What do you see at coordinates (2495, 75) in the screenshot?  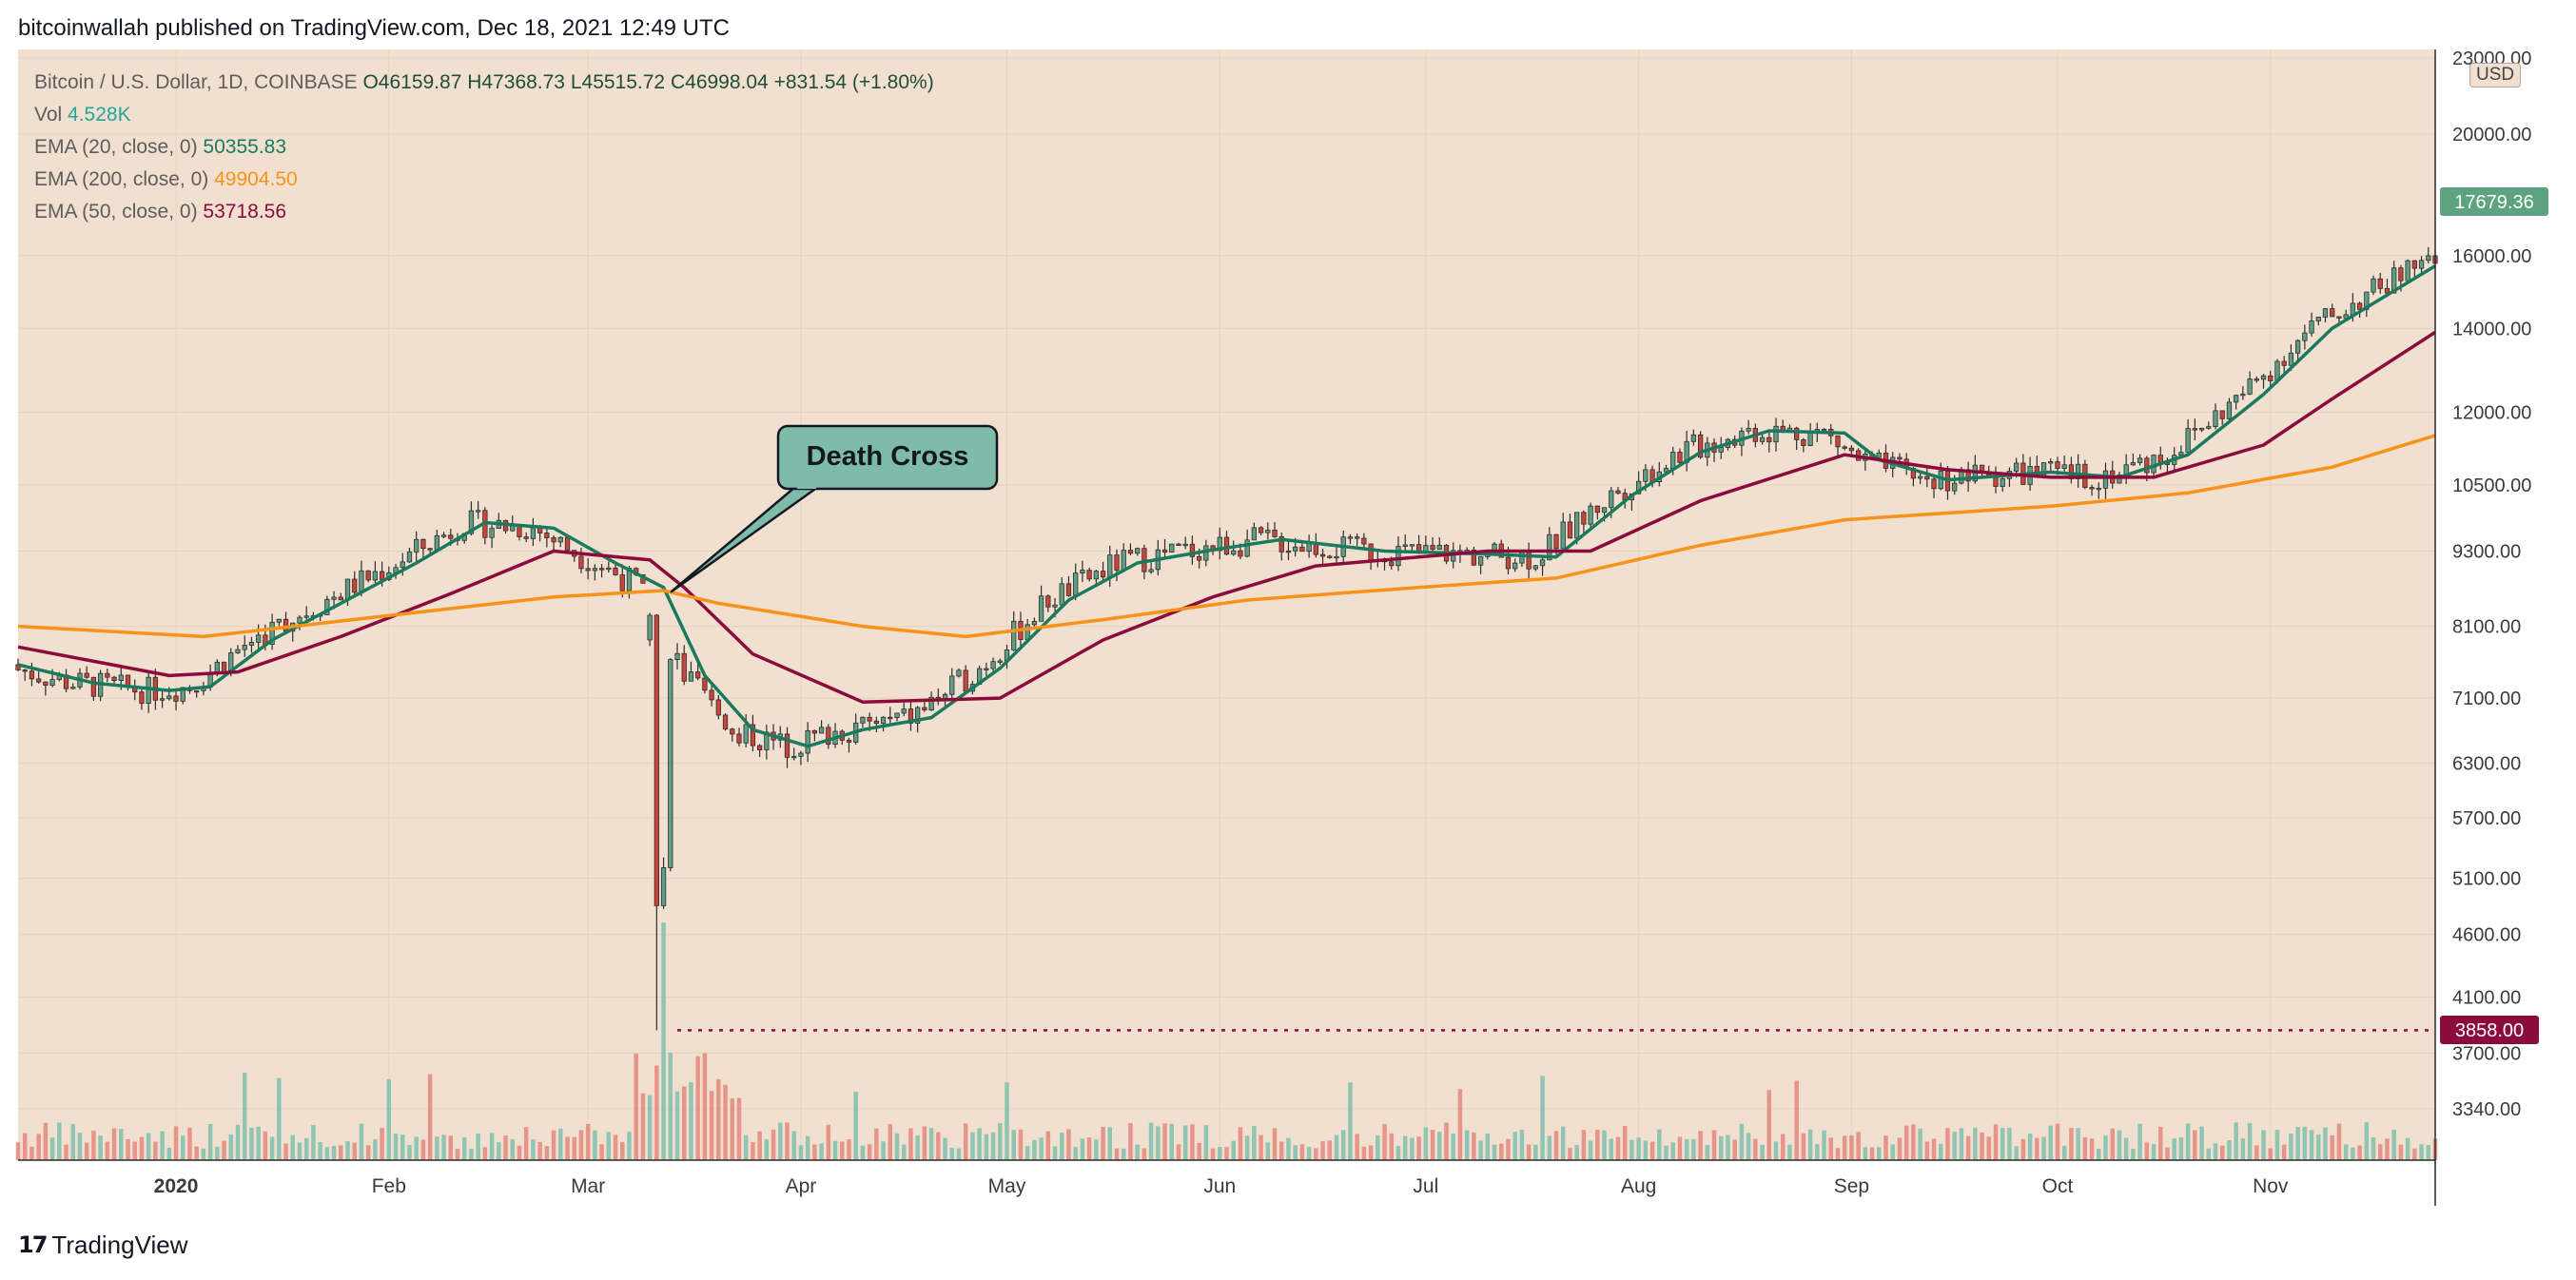 I see `axis-unit-badge: USD` at bounding box center [2495, 75].